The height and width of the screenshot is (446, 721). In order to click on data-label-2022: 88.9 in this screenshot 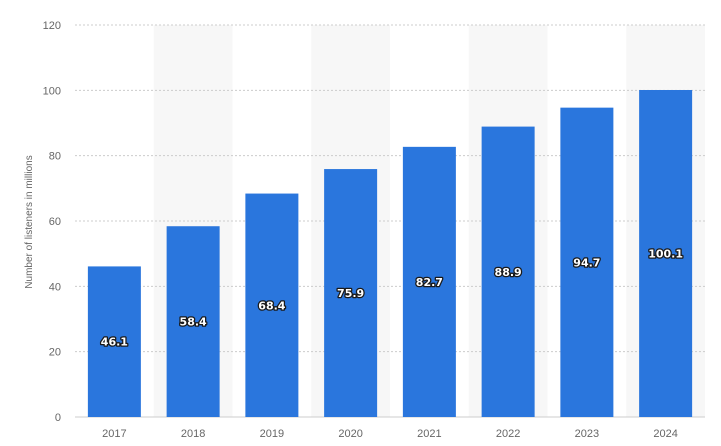, I will do `click(508, 272)`.